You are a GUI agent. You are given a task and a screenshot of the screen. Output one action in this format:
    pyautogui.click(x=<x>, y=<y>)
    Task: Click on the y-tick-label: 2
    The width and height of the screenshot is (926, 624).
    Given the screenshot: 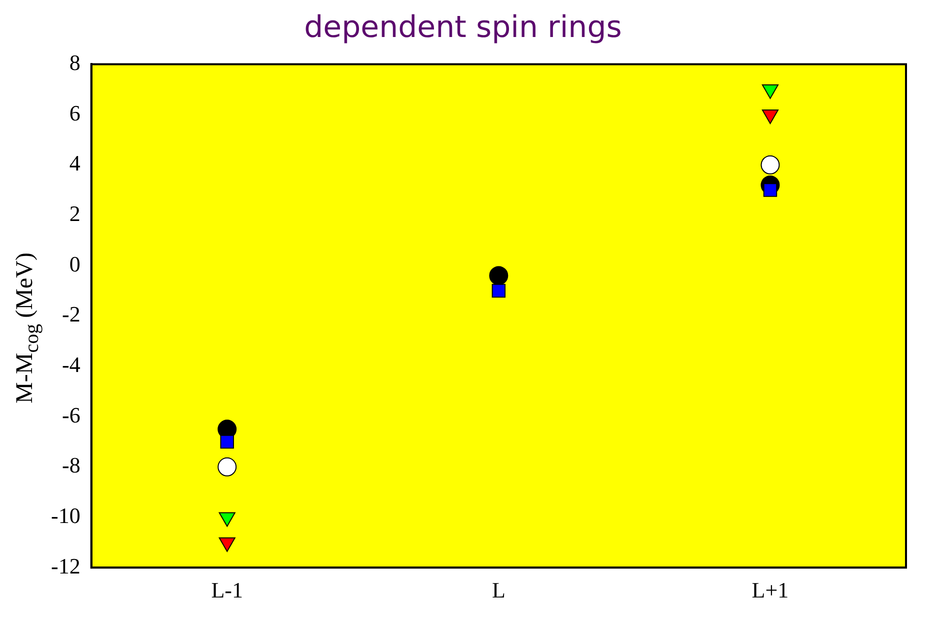 What is the action you would take?
    pyautogui.click(x=74, y=213)
    